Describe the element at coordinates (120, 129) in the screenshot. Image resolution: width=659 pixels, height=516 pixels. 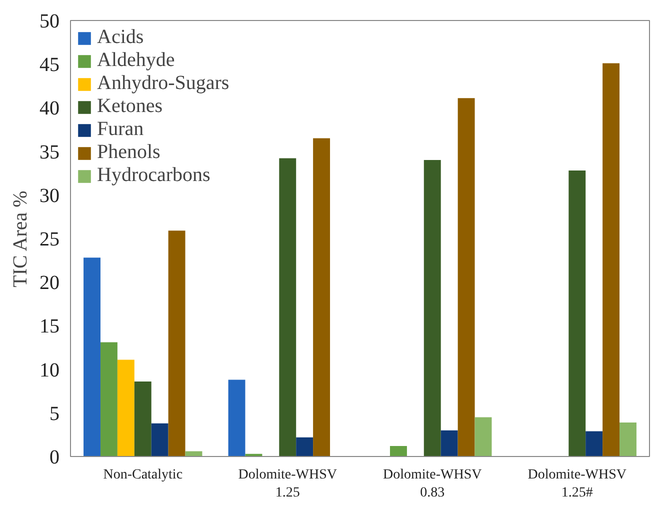
I see `legend-label: Furan` at that location.